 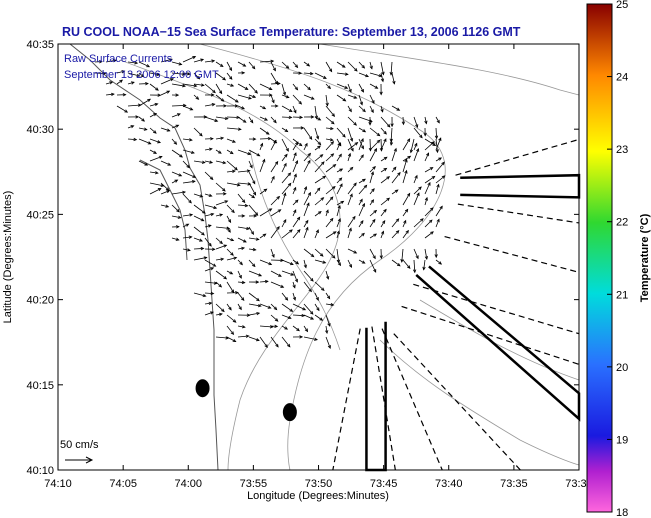 I want to click on colorbar-tick-label: 20, so click(x=622, y=368).